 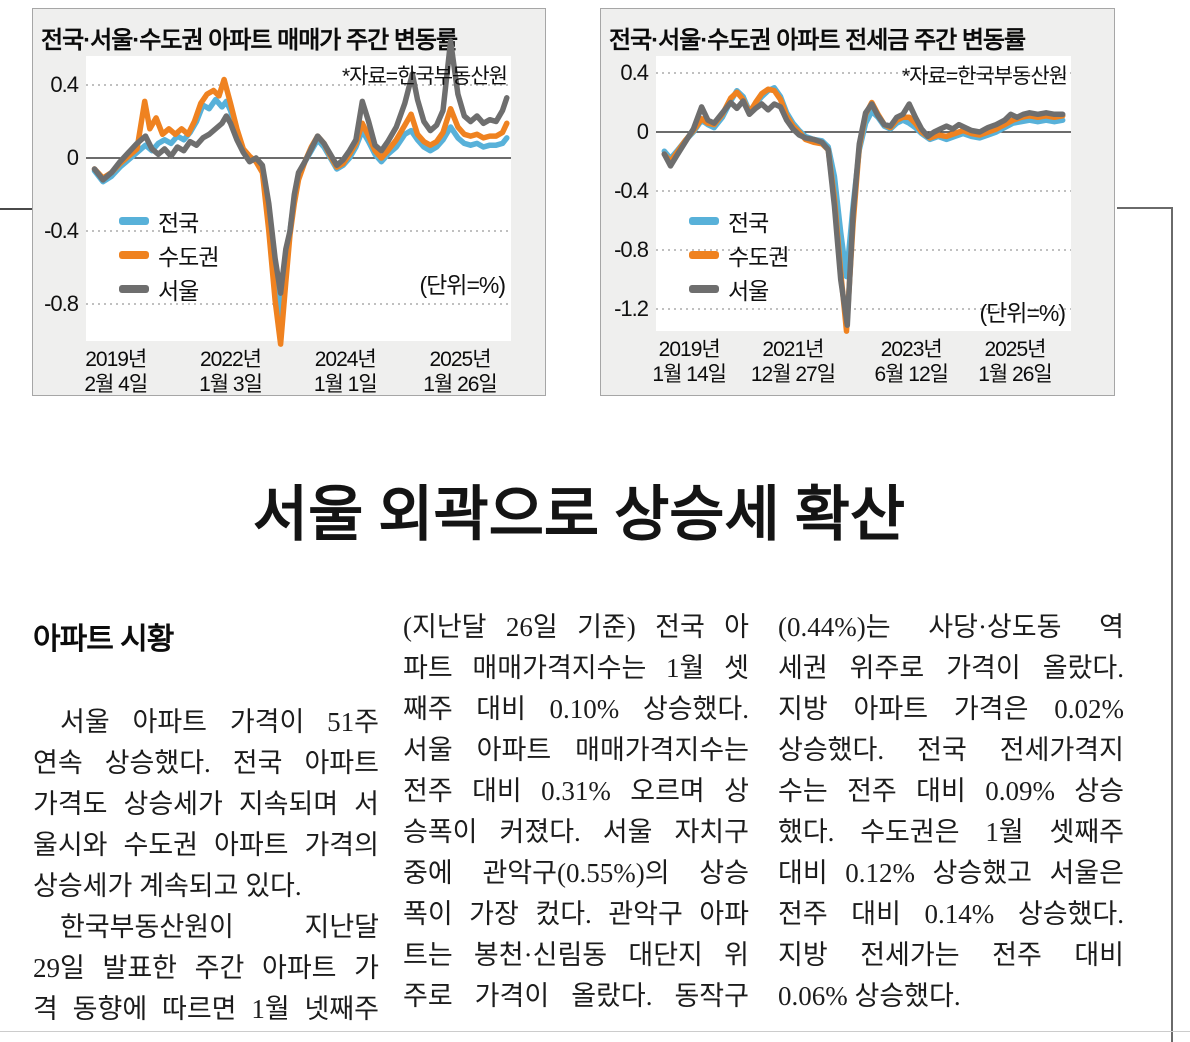 I want to click on y-axis-labels: 0.4 0 -0.4 -0.8, so click(x=56, y=198).